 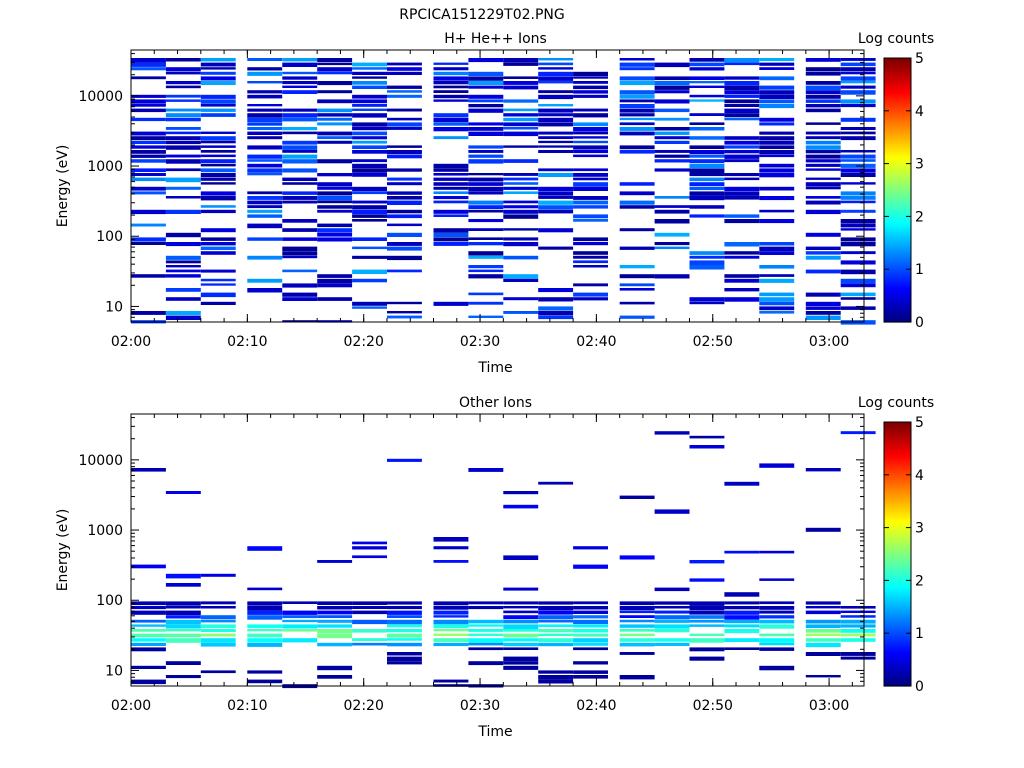 I want to click on y-tick-label: 10000, so click(x=100, y=461).